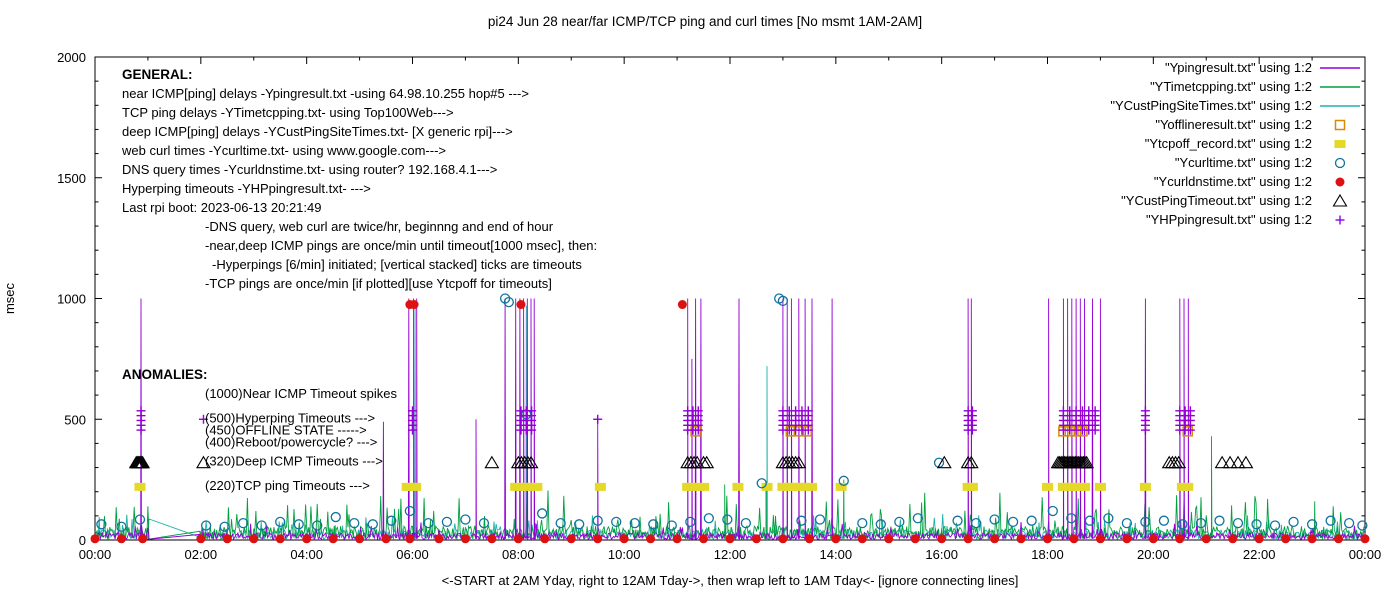 The image size is (1400, 605). Describe the element at coordinates (1259, 554) in the screenshot. I see `x-tick-label: 22:00` at that location.